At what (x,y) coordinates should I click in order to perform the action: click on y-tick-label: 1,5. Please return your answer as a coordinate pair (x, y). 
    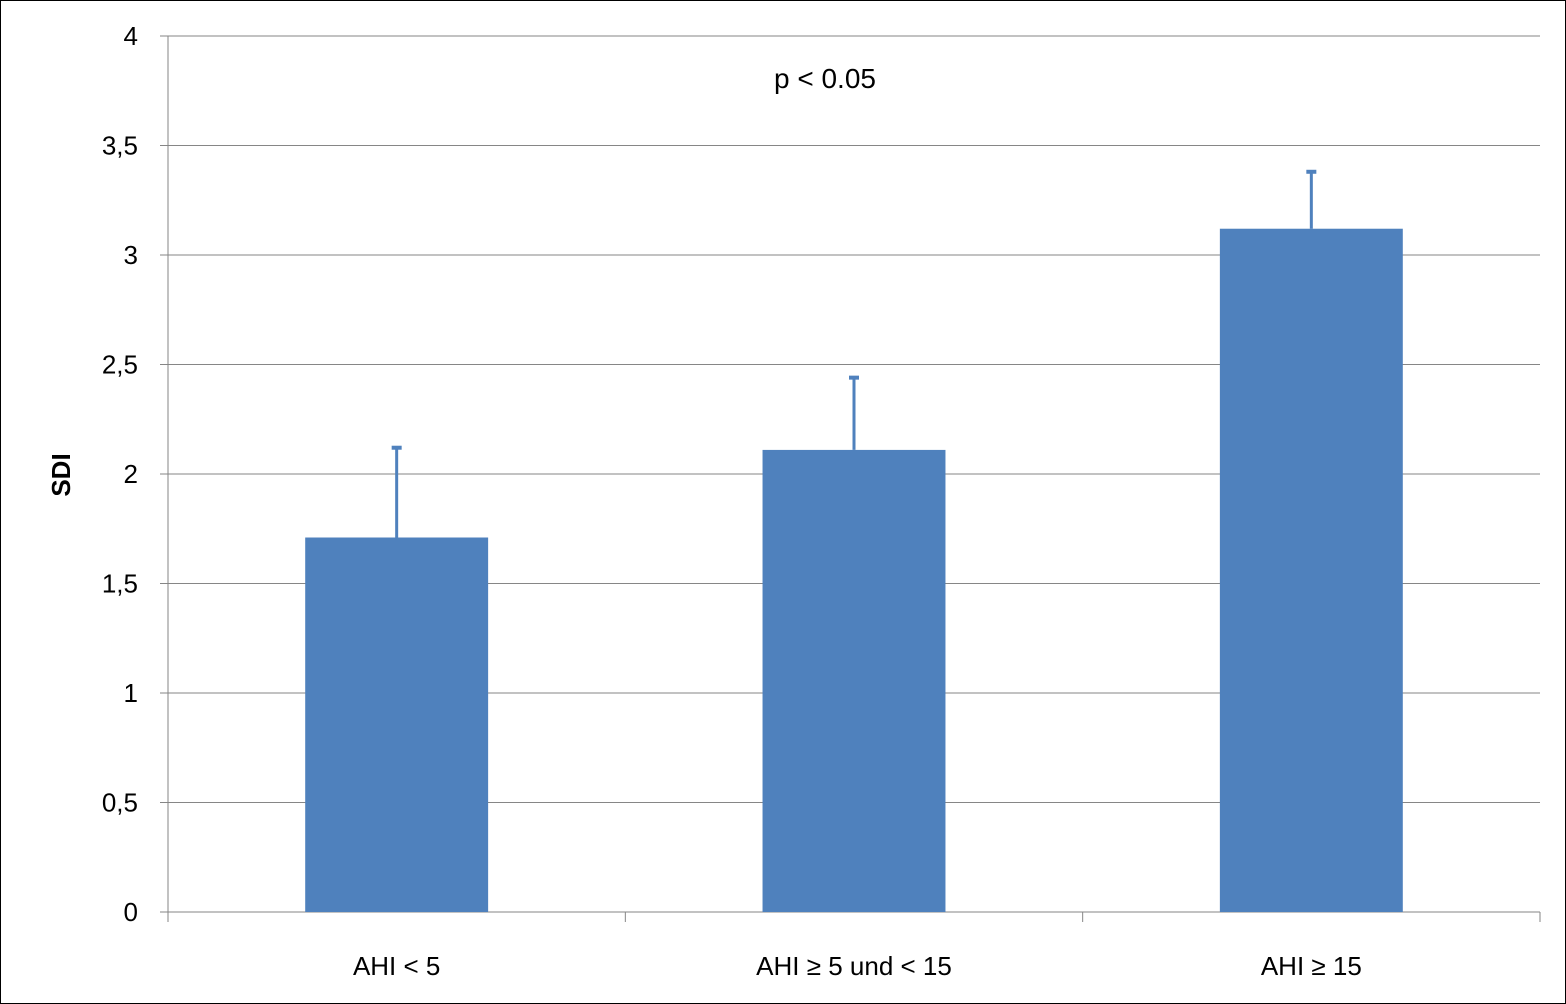
    Looking at the image, I should click on (120, 584).